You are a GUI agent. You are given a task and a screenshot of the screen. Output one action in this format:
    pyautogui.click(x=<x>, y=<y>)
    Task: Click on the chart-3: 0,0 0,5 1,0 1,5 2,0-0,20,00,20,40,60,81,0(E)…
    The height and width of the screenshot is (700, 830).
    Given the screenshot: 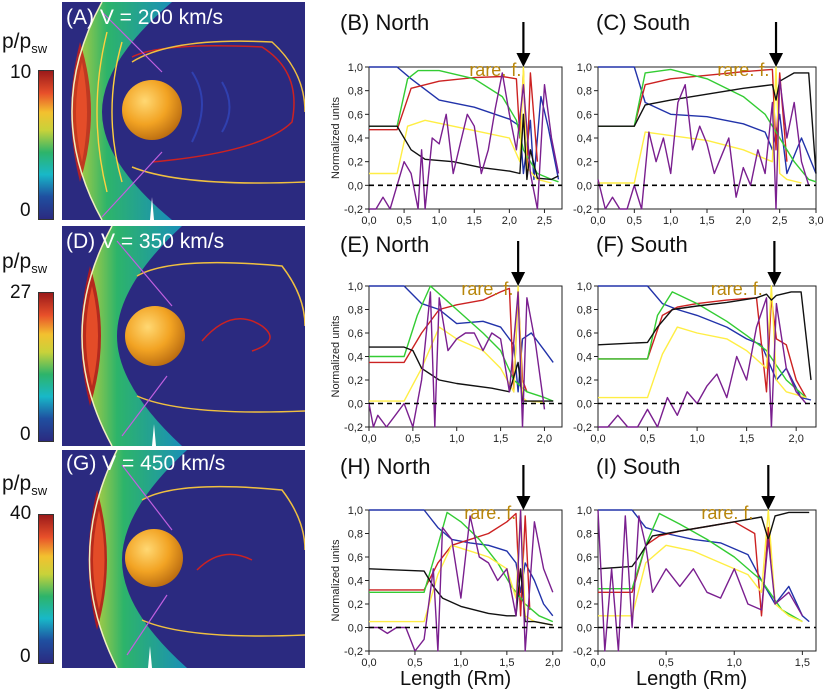 What is the action you would take?
    pyautogui.click(x=446, y=338)
    